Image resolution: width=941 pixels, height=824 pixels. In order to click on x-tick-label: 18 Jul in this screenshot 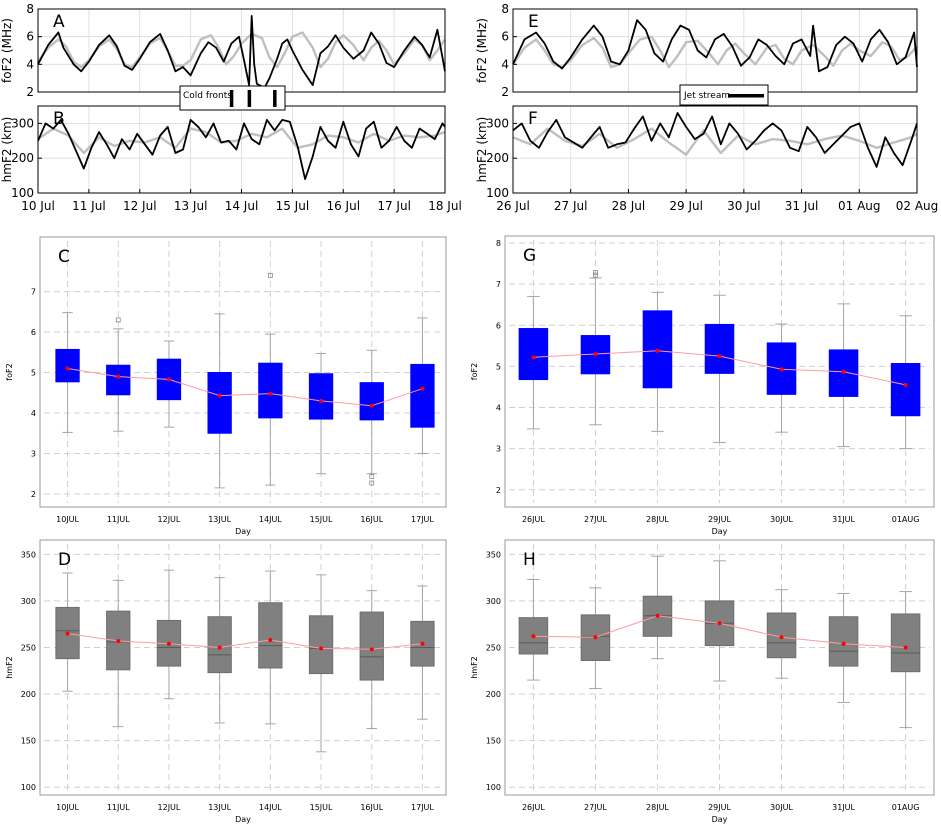, I will do `click(445, 206)`.